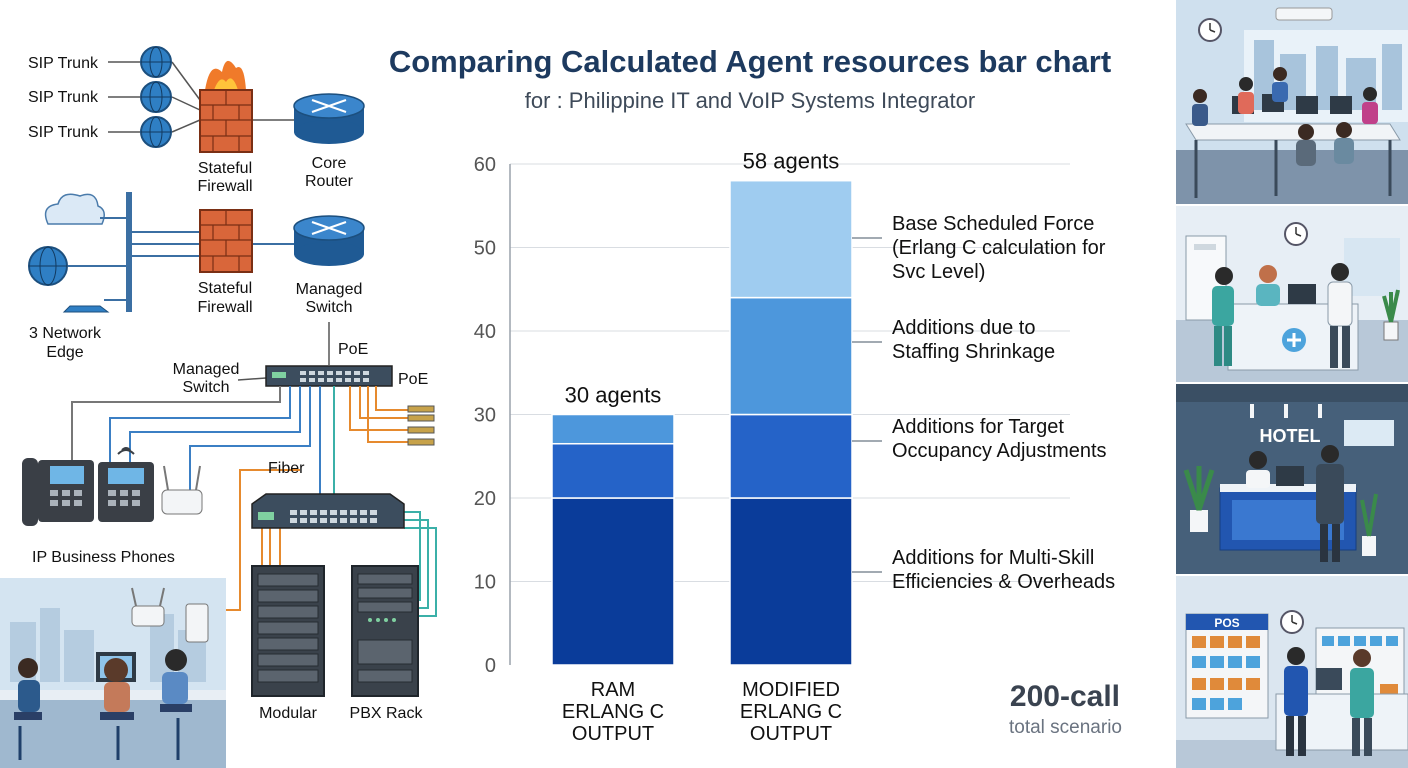 The image size is (1408, 768). Describe the element at coordinates (1369, 433) in the screenshot. I see `hotel-logo` at that location.